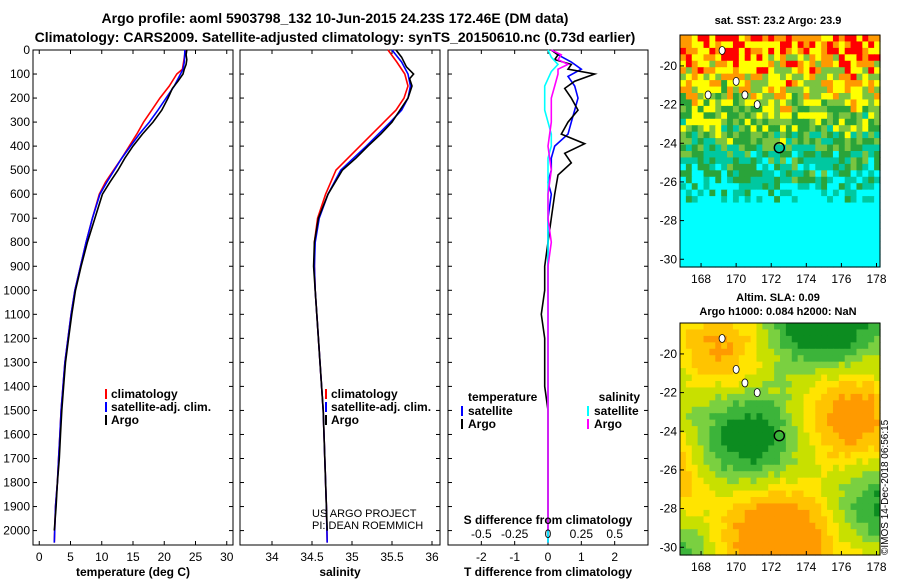 The image size is (900, 580). I want to click on sla_map-ytick-label: -24, so click(669, 431).